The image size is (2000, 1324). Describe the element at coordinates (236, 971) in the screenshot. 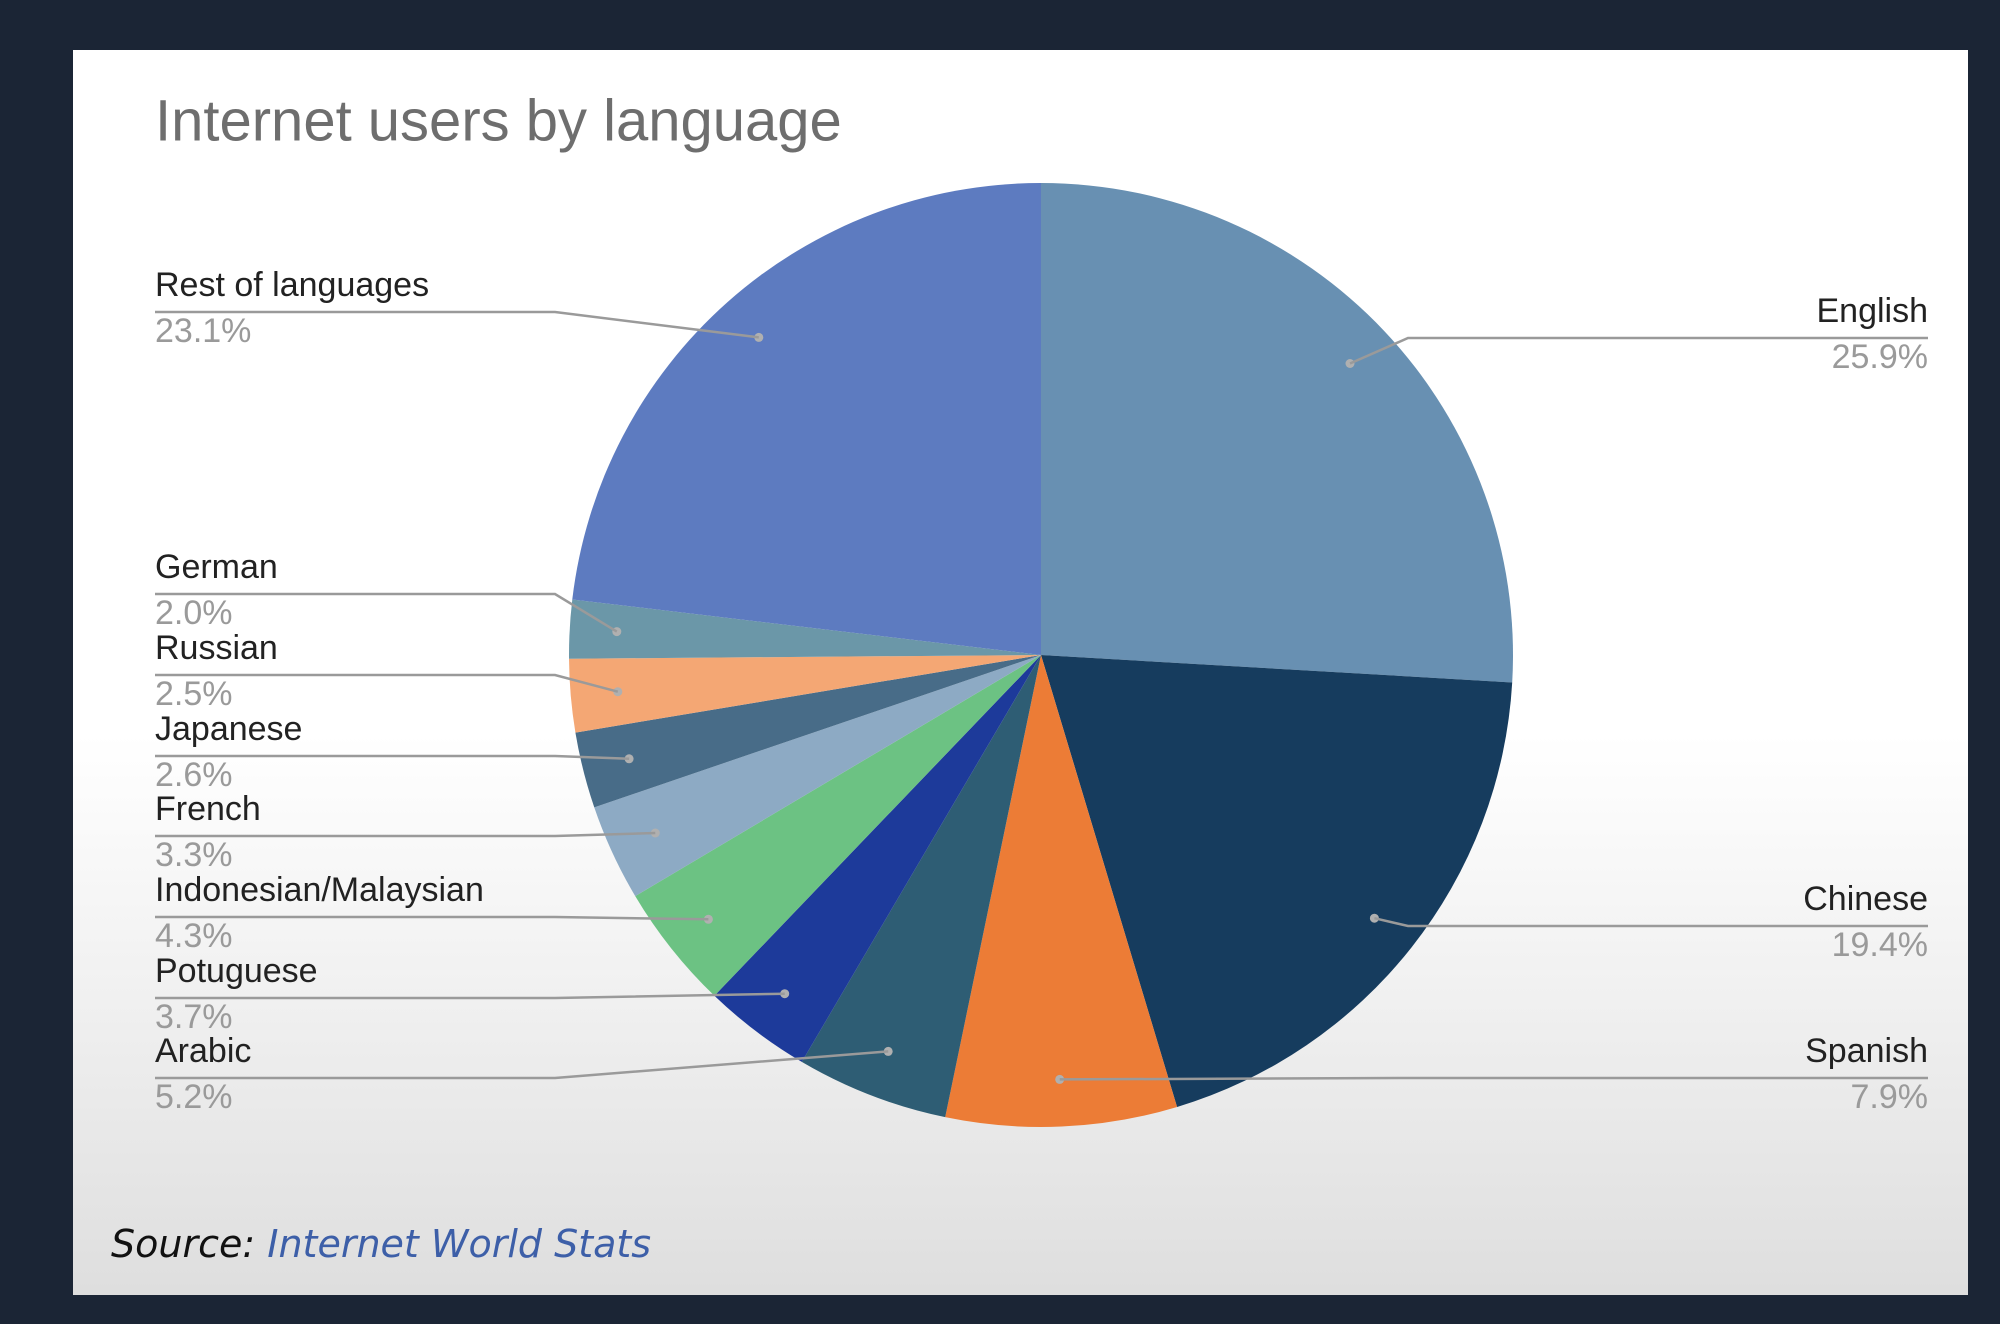

I see `slice-label-potuguese: Potuguese` at that location.